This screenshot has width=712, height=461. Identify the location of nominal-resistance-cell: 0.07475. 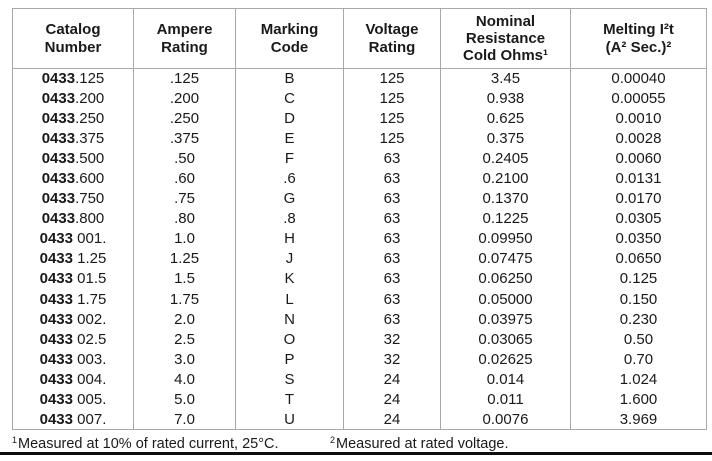
(505, 258).